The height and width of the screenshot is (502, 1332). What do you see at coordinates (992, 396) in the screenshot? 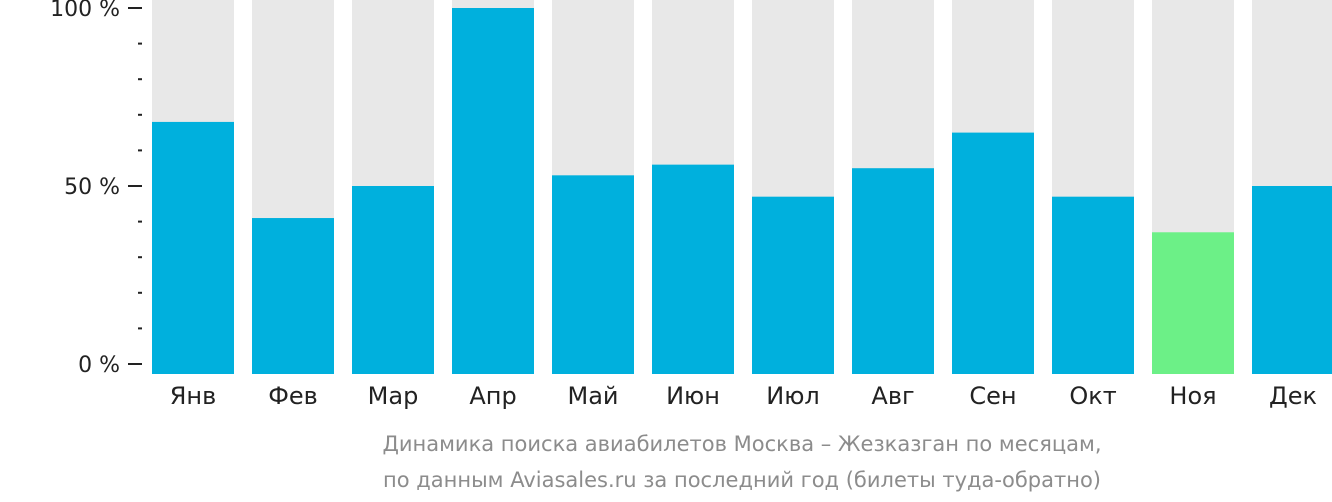
I see `x-tick-label: Сен` at bounding box center [992, 396].